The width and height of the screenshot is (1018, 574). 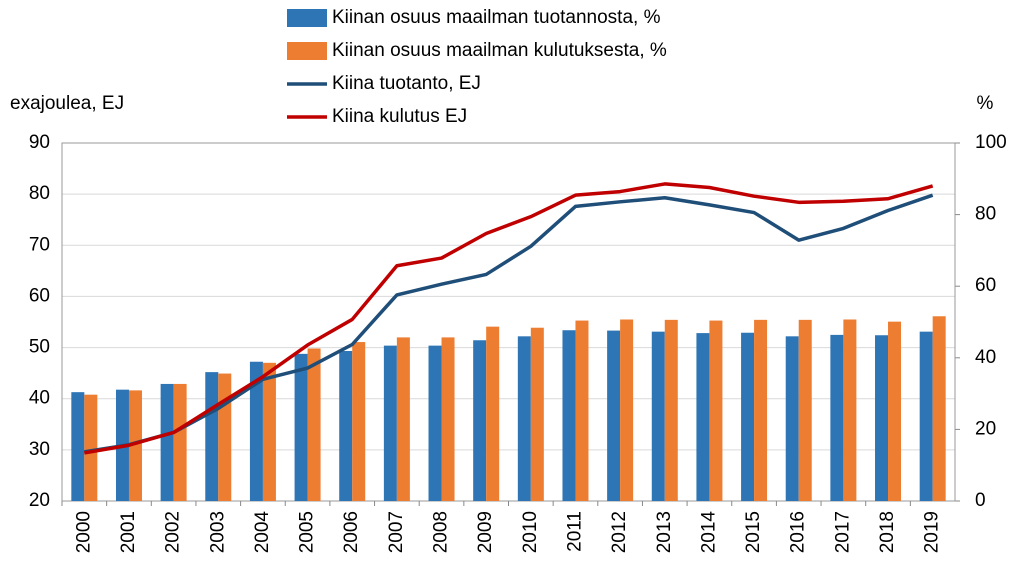 What do you see at coordinates (39, 449) in the screenshot?
I see `y-tick-label: 30` at bounding box center [39, 449].